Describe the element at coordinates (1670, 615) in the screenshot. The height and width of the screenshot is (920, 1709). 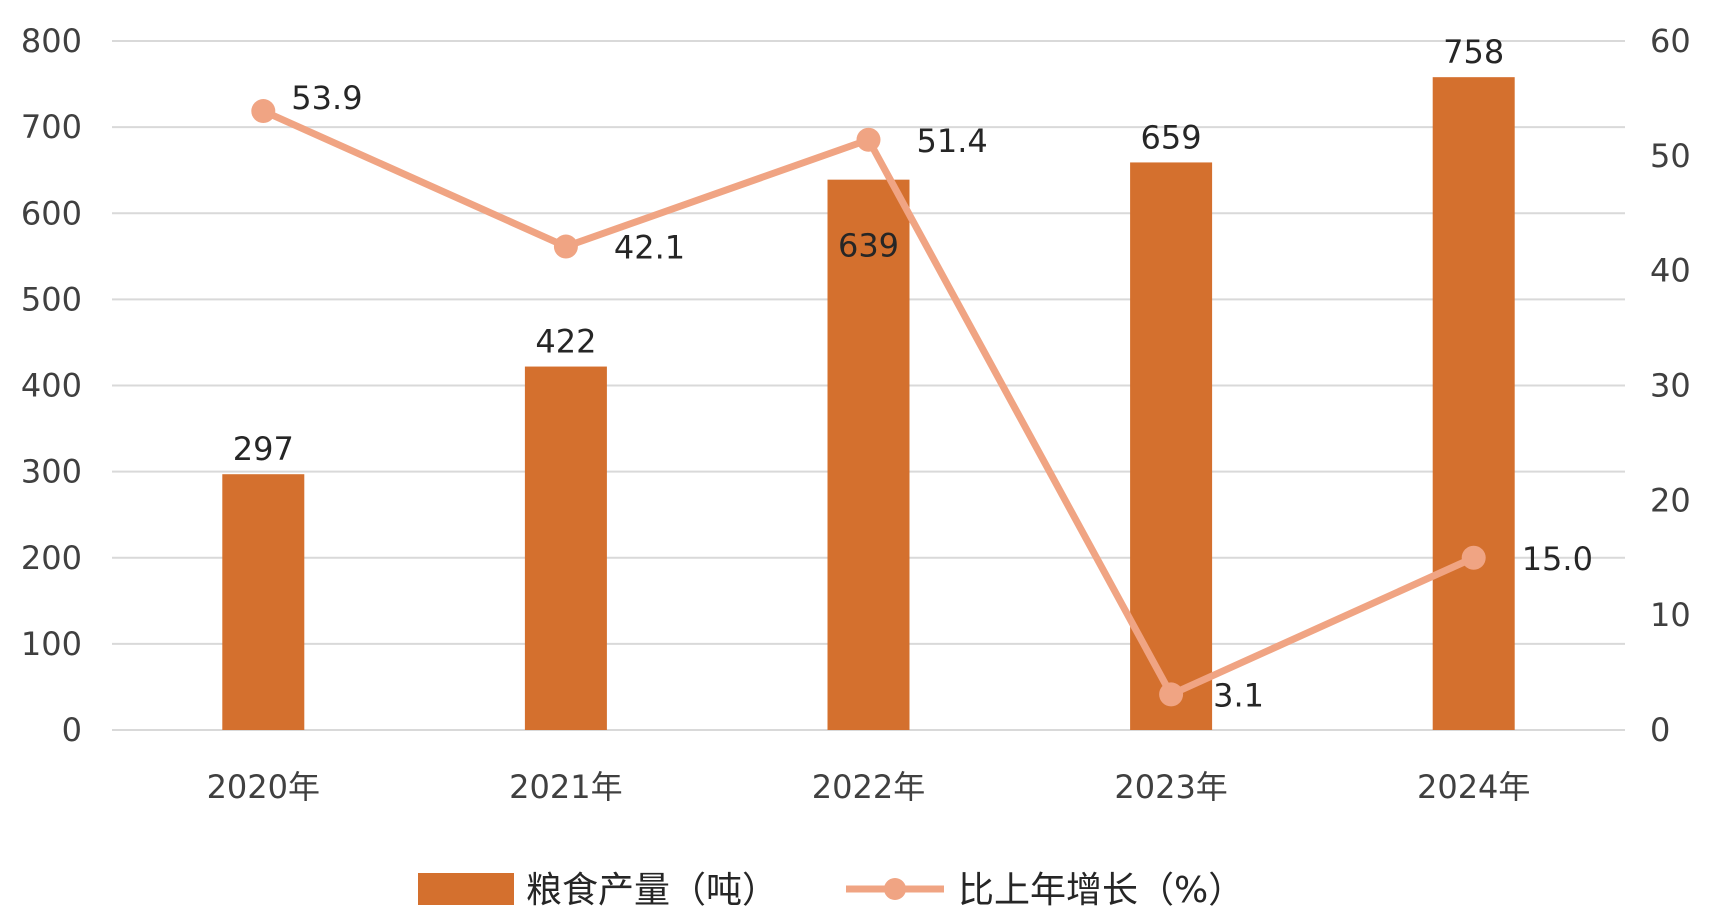
I see `y-right-tick-label: 10` at that location.